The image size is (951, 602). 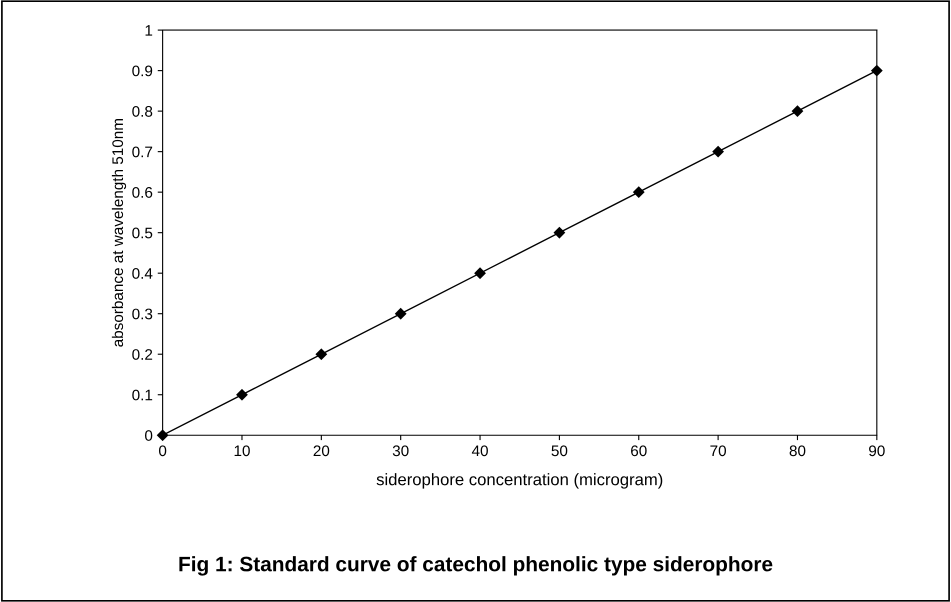 I want to click on x-tick-label: 20, so click(x=322, y=450).